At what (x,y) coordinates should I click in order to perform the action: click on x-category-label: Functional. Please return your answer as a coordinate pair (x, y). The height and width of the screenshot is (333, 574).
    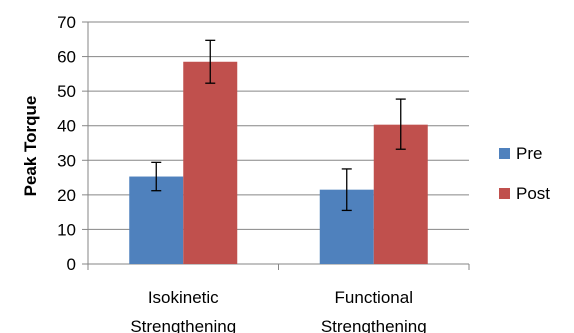
    Looking at the image, I should click on (374, 297).